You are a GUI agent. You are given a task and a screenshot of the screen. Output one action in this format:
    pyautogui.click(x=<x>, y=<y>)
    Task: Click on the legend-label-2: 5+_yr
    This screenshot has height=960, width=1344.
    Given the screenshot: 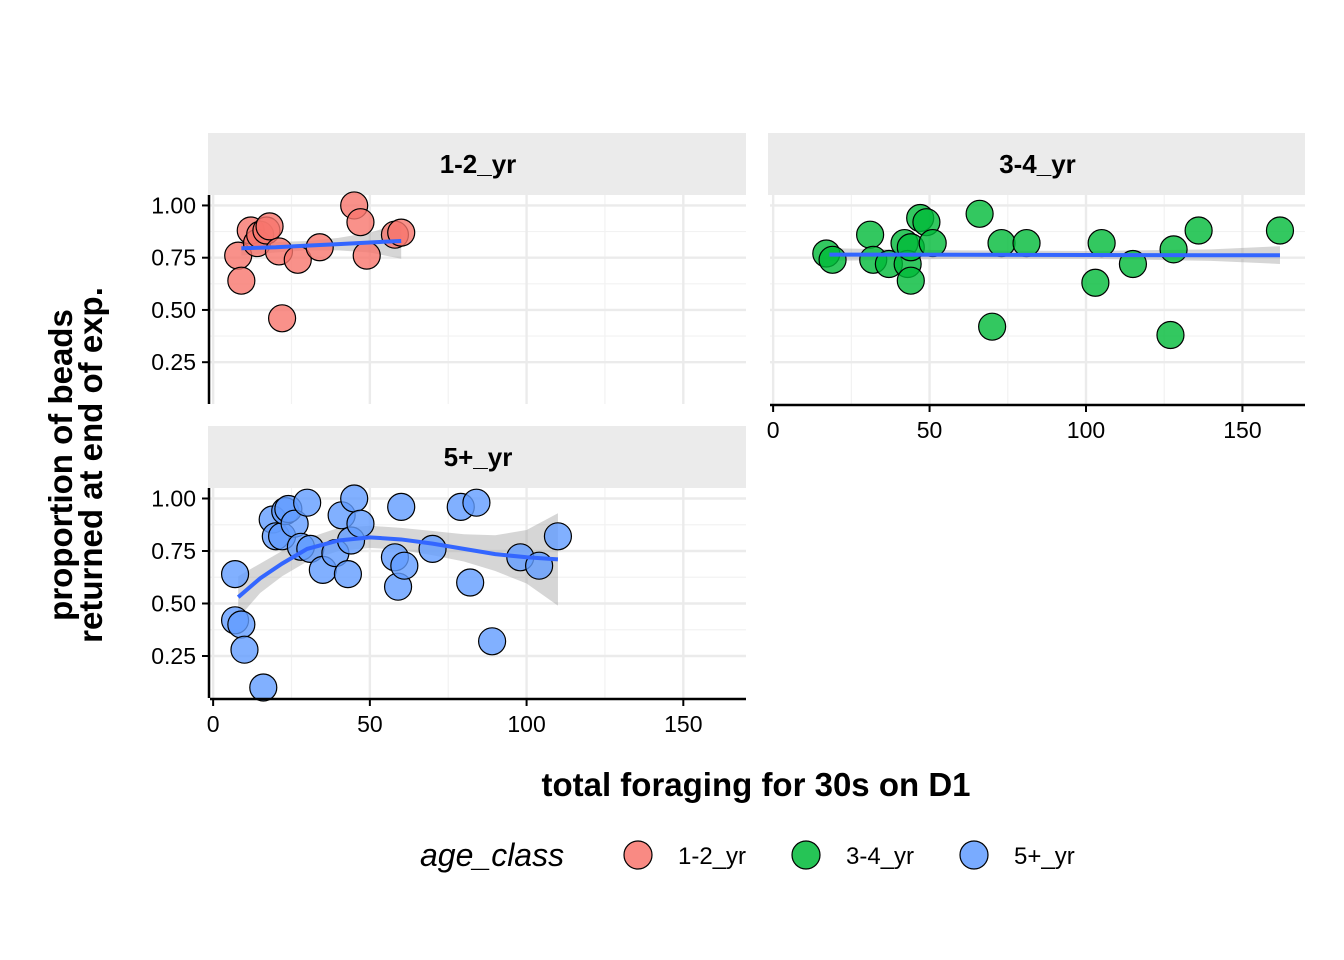 What is the action you would take?
    pyautogui.click(x=1044, y=856)
    